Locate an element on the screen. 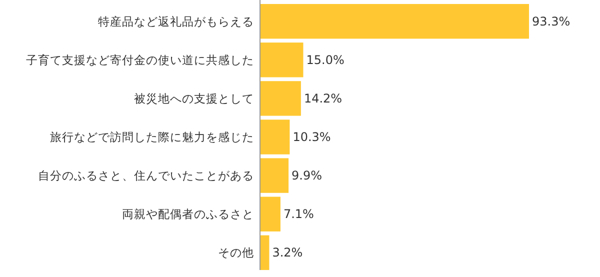 The image size is (600, 277). y-tick-label: 特産品など返礼品がもらえる is located at coordinates (176, 21).